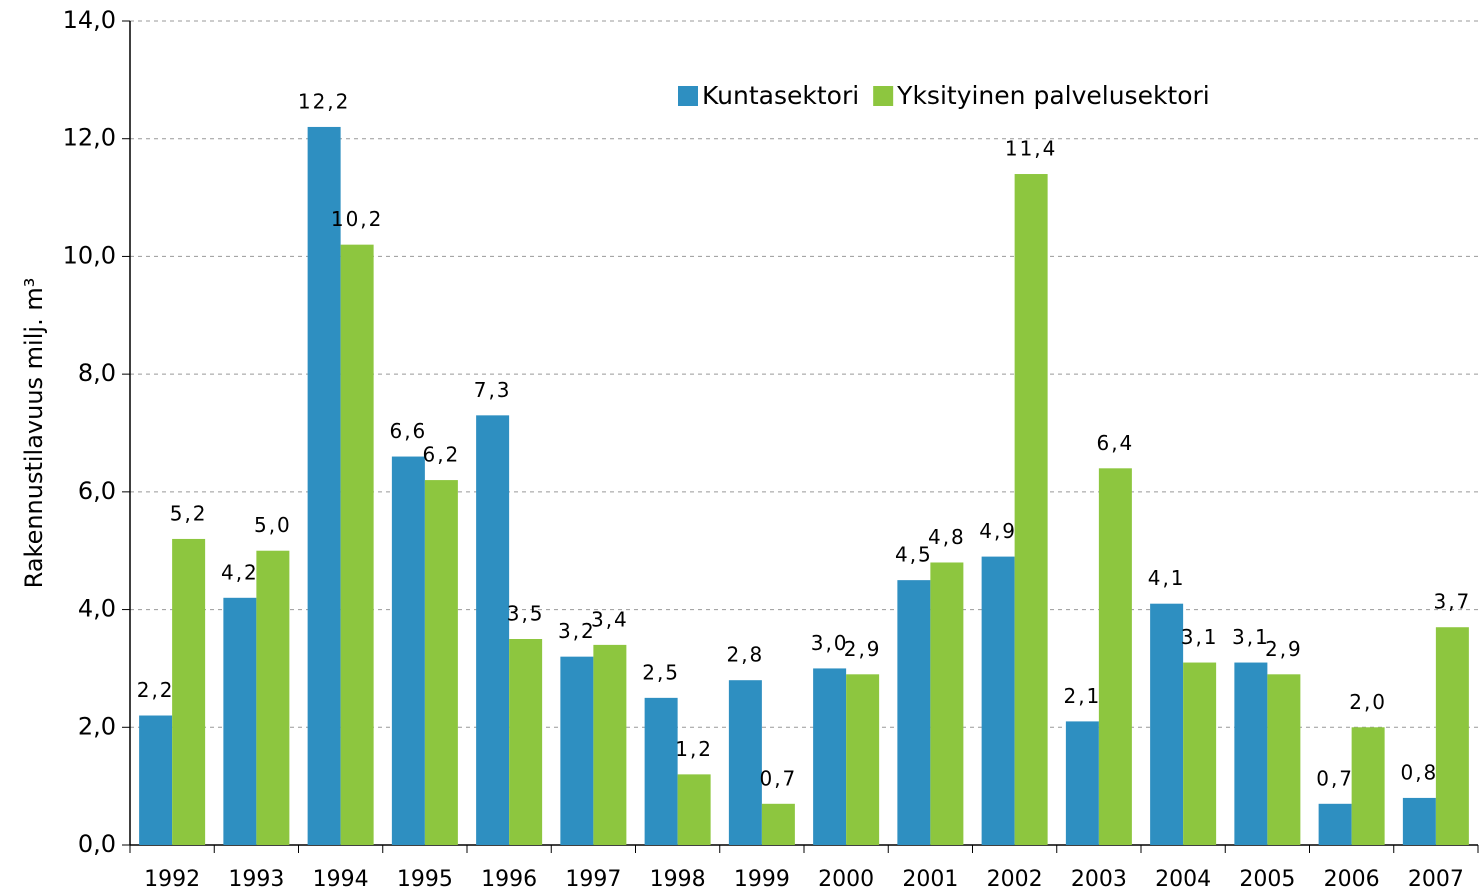 This screenshot has width=1482, height=894. Describe the element at coordinates (509, 879) in the screenshot. I see `x-tick-label: 1996` at that location.